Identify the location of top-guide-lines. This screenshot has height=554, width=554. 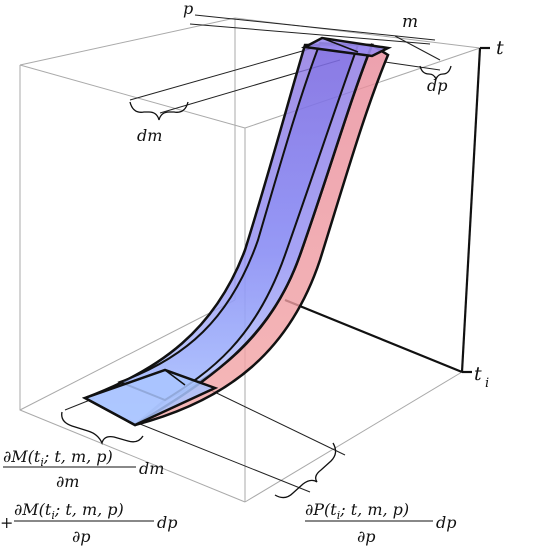
(285, 64).